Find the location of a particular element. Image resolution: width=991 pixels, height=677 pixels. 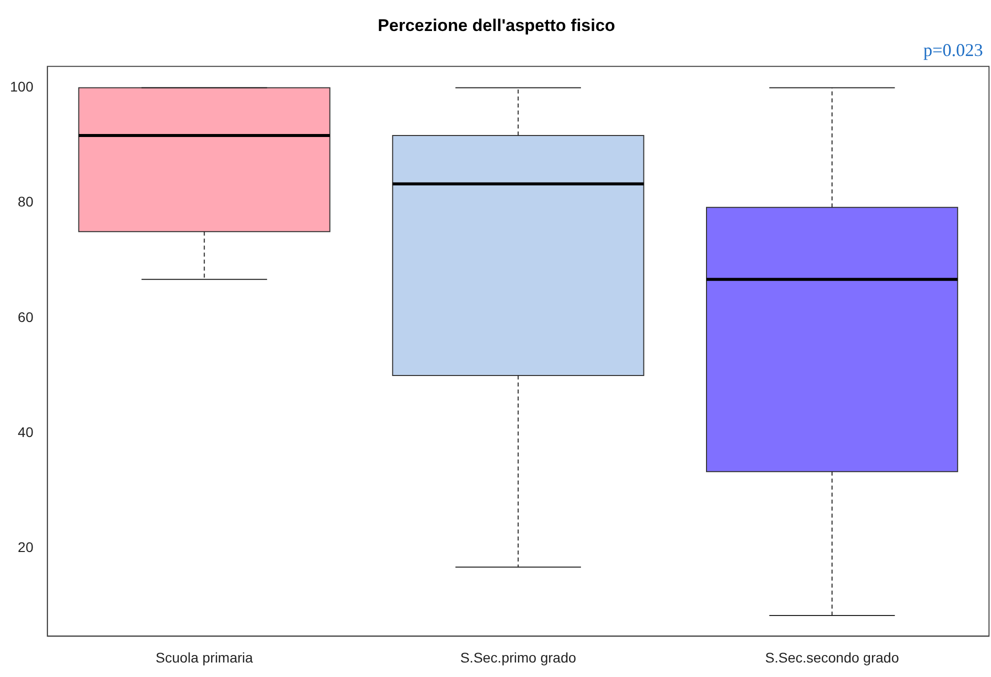

text: p=0.023 is located at coordinates (953, 50).